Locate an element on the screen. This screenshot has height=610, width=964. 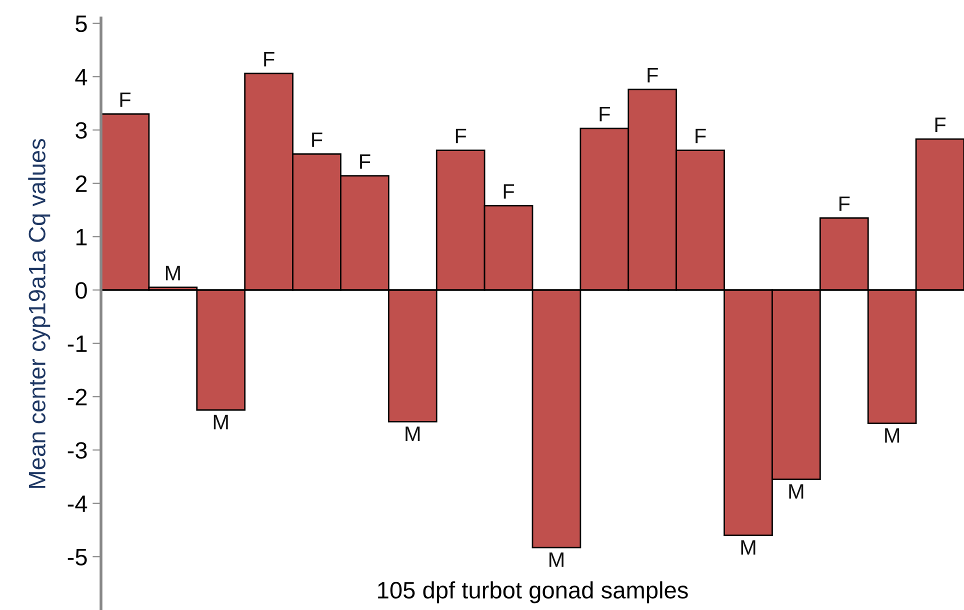
y-tick-label: 1 is located at coordinates (81, 237).